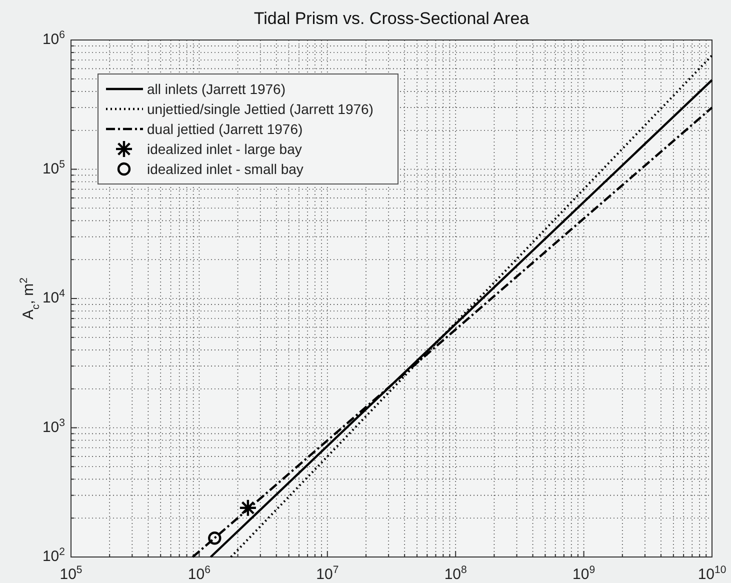 The height and width of the screenshot is (583, 731). Describe the element at coordinates (392, 18) in the screenshot. I see `chart-title: Tidal Prism vs. Cross-Sectional Area` at that location.